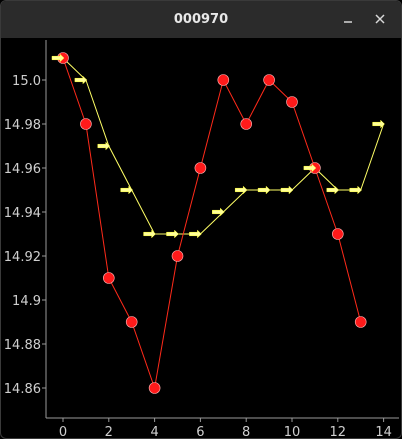 This screenshot has height=439, width=402. I want to click on x-tick-label-6: 12, so click(338, 431).